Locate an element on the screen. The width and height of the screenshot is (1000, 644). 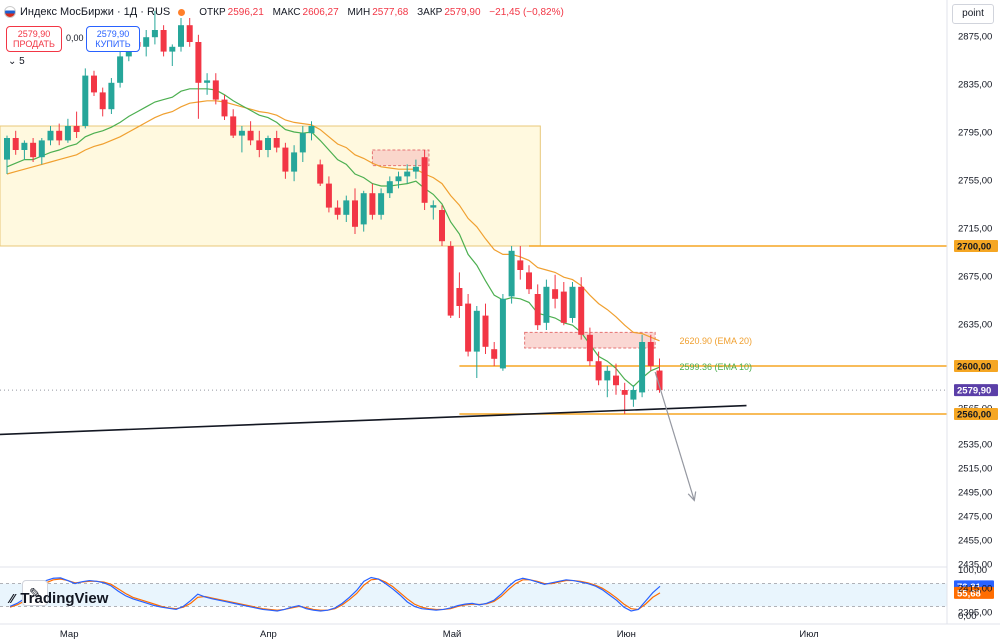
indicators-toggle: ⌄ 5 is located at coordinates (16, 61).